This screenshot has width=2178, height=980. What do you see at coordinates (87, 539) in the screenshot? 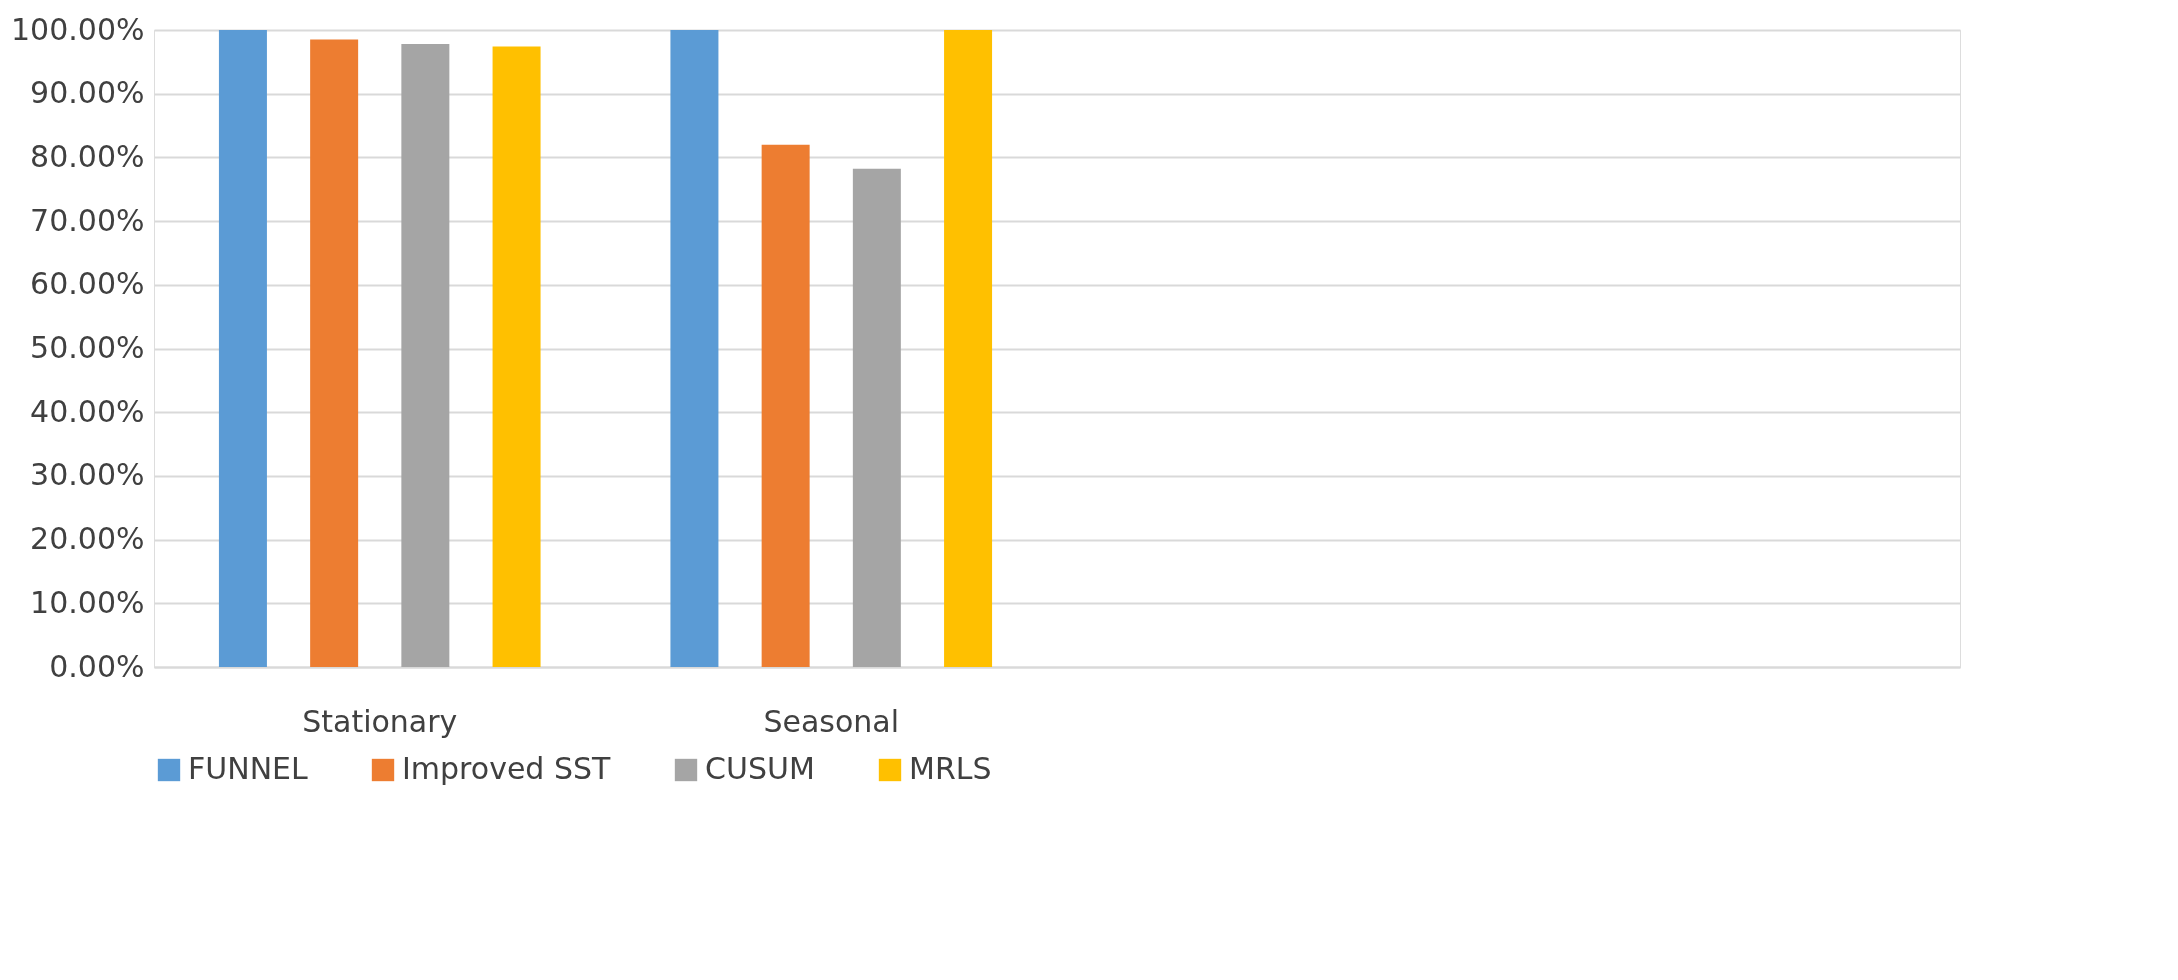
I see `y-tick-label: 20.00%` at bounding box center [87, 539].